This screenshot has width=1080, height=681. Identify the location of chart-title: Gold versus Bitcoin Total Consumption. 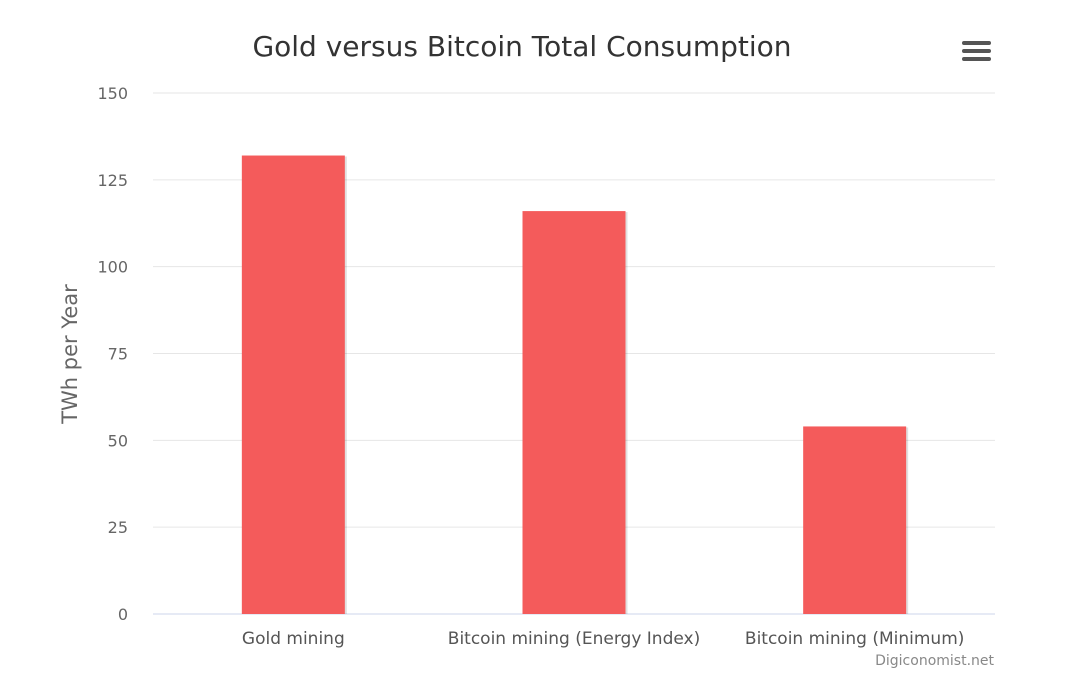
(521, 46).